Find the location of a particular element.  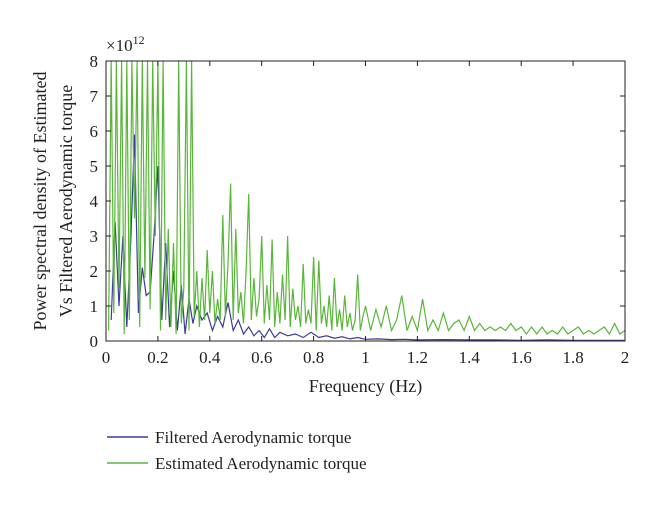

x-tick-label: 0.6 is located at coordinates (261, 357).